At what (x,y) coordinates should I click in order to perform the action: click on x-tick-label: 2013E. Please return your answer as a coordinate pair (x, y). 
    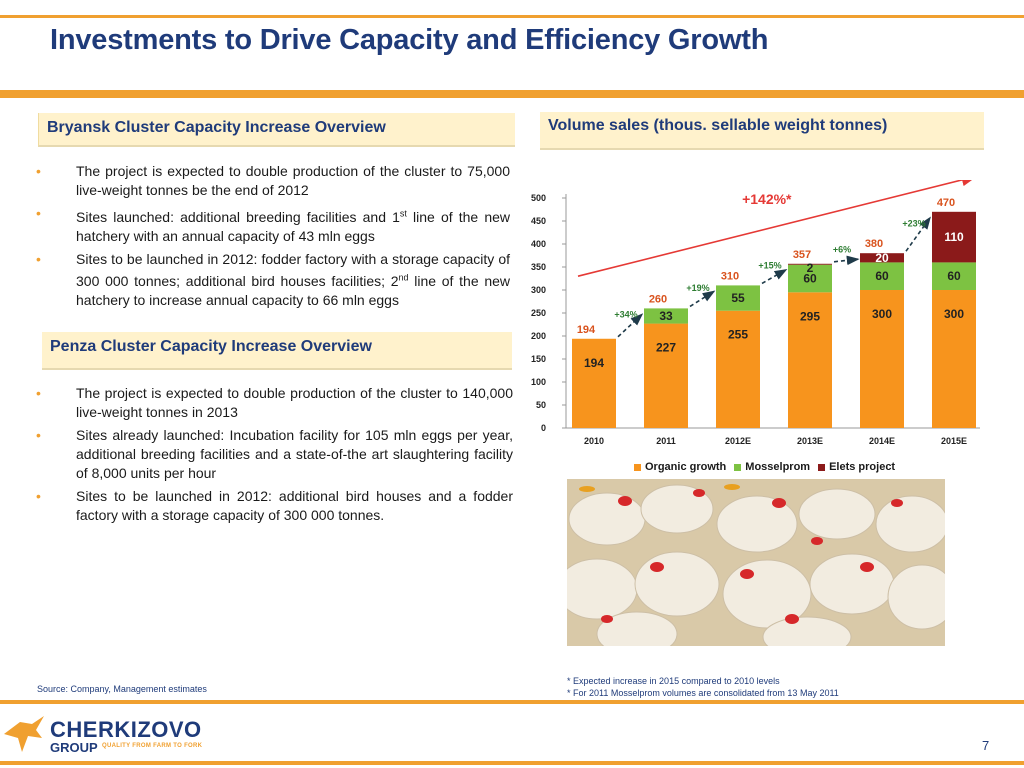
    Looking at the image, I should click on (810, 441).